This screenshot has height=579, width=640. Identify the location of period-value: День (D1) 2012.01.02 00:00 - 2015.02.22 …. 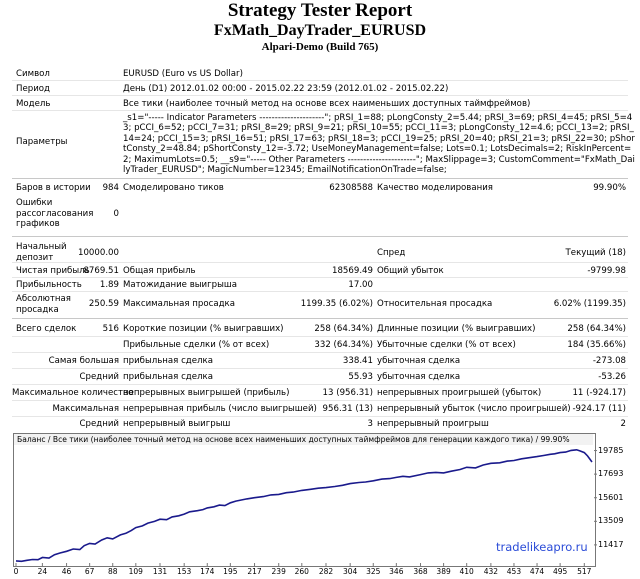
(286, 89).